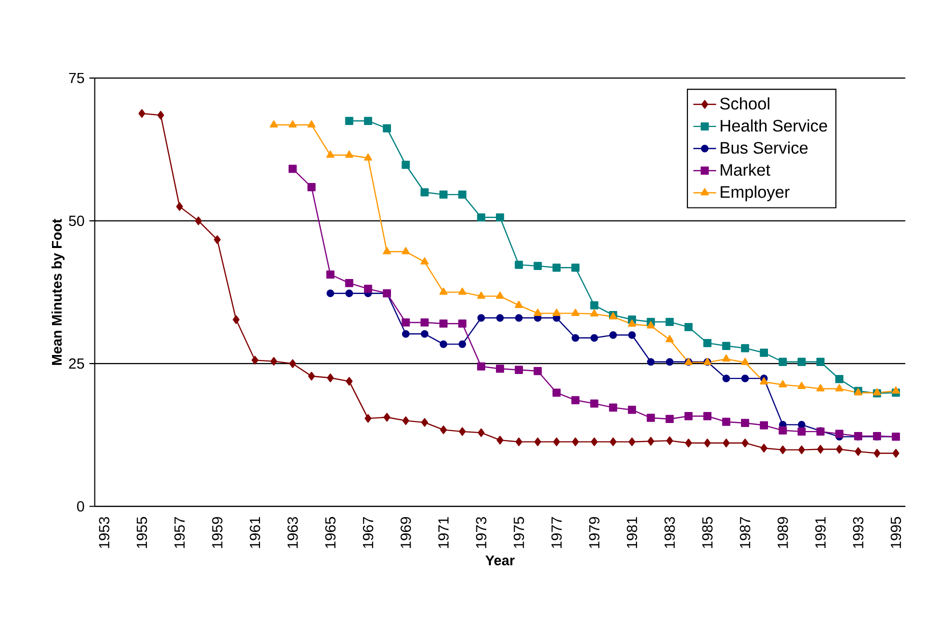 This screenshot has width=944, height=622. What do you see at coordinates (745, 103) in the screenshot?
I see `legend-label: School` at bounding box center [745, 103].